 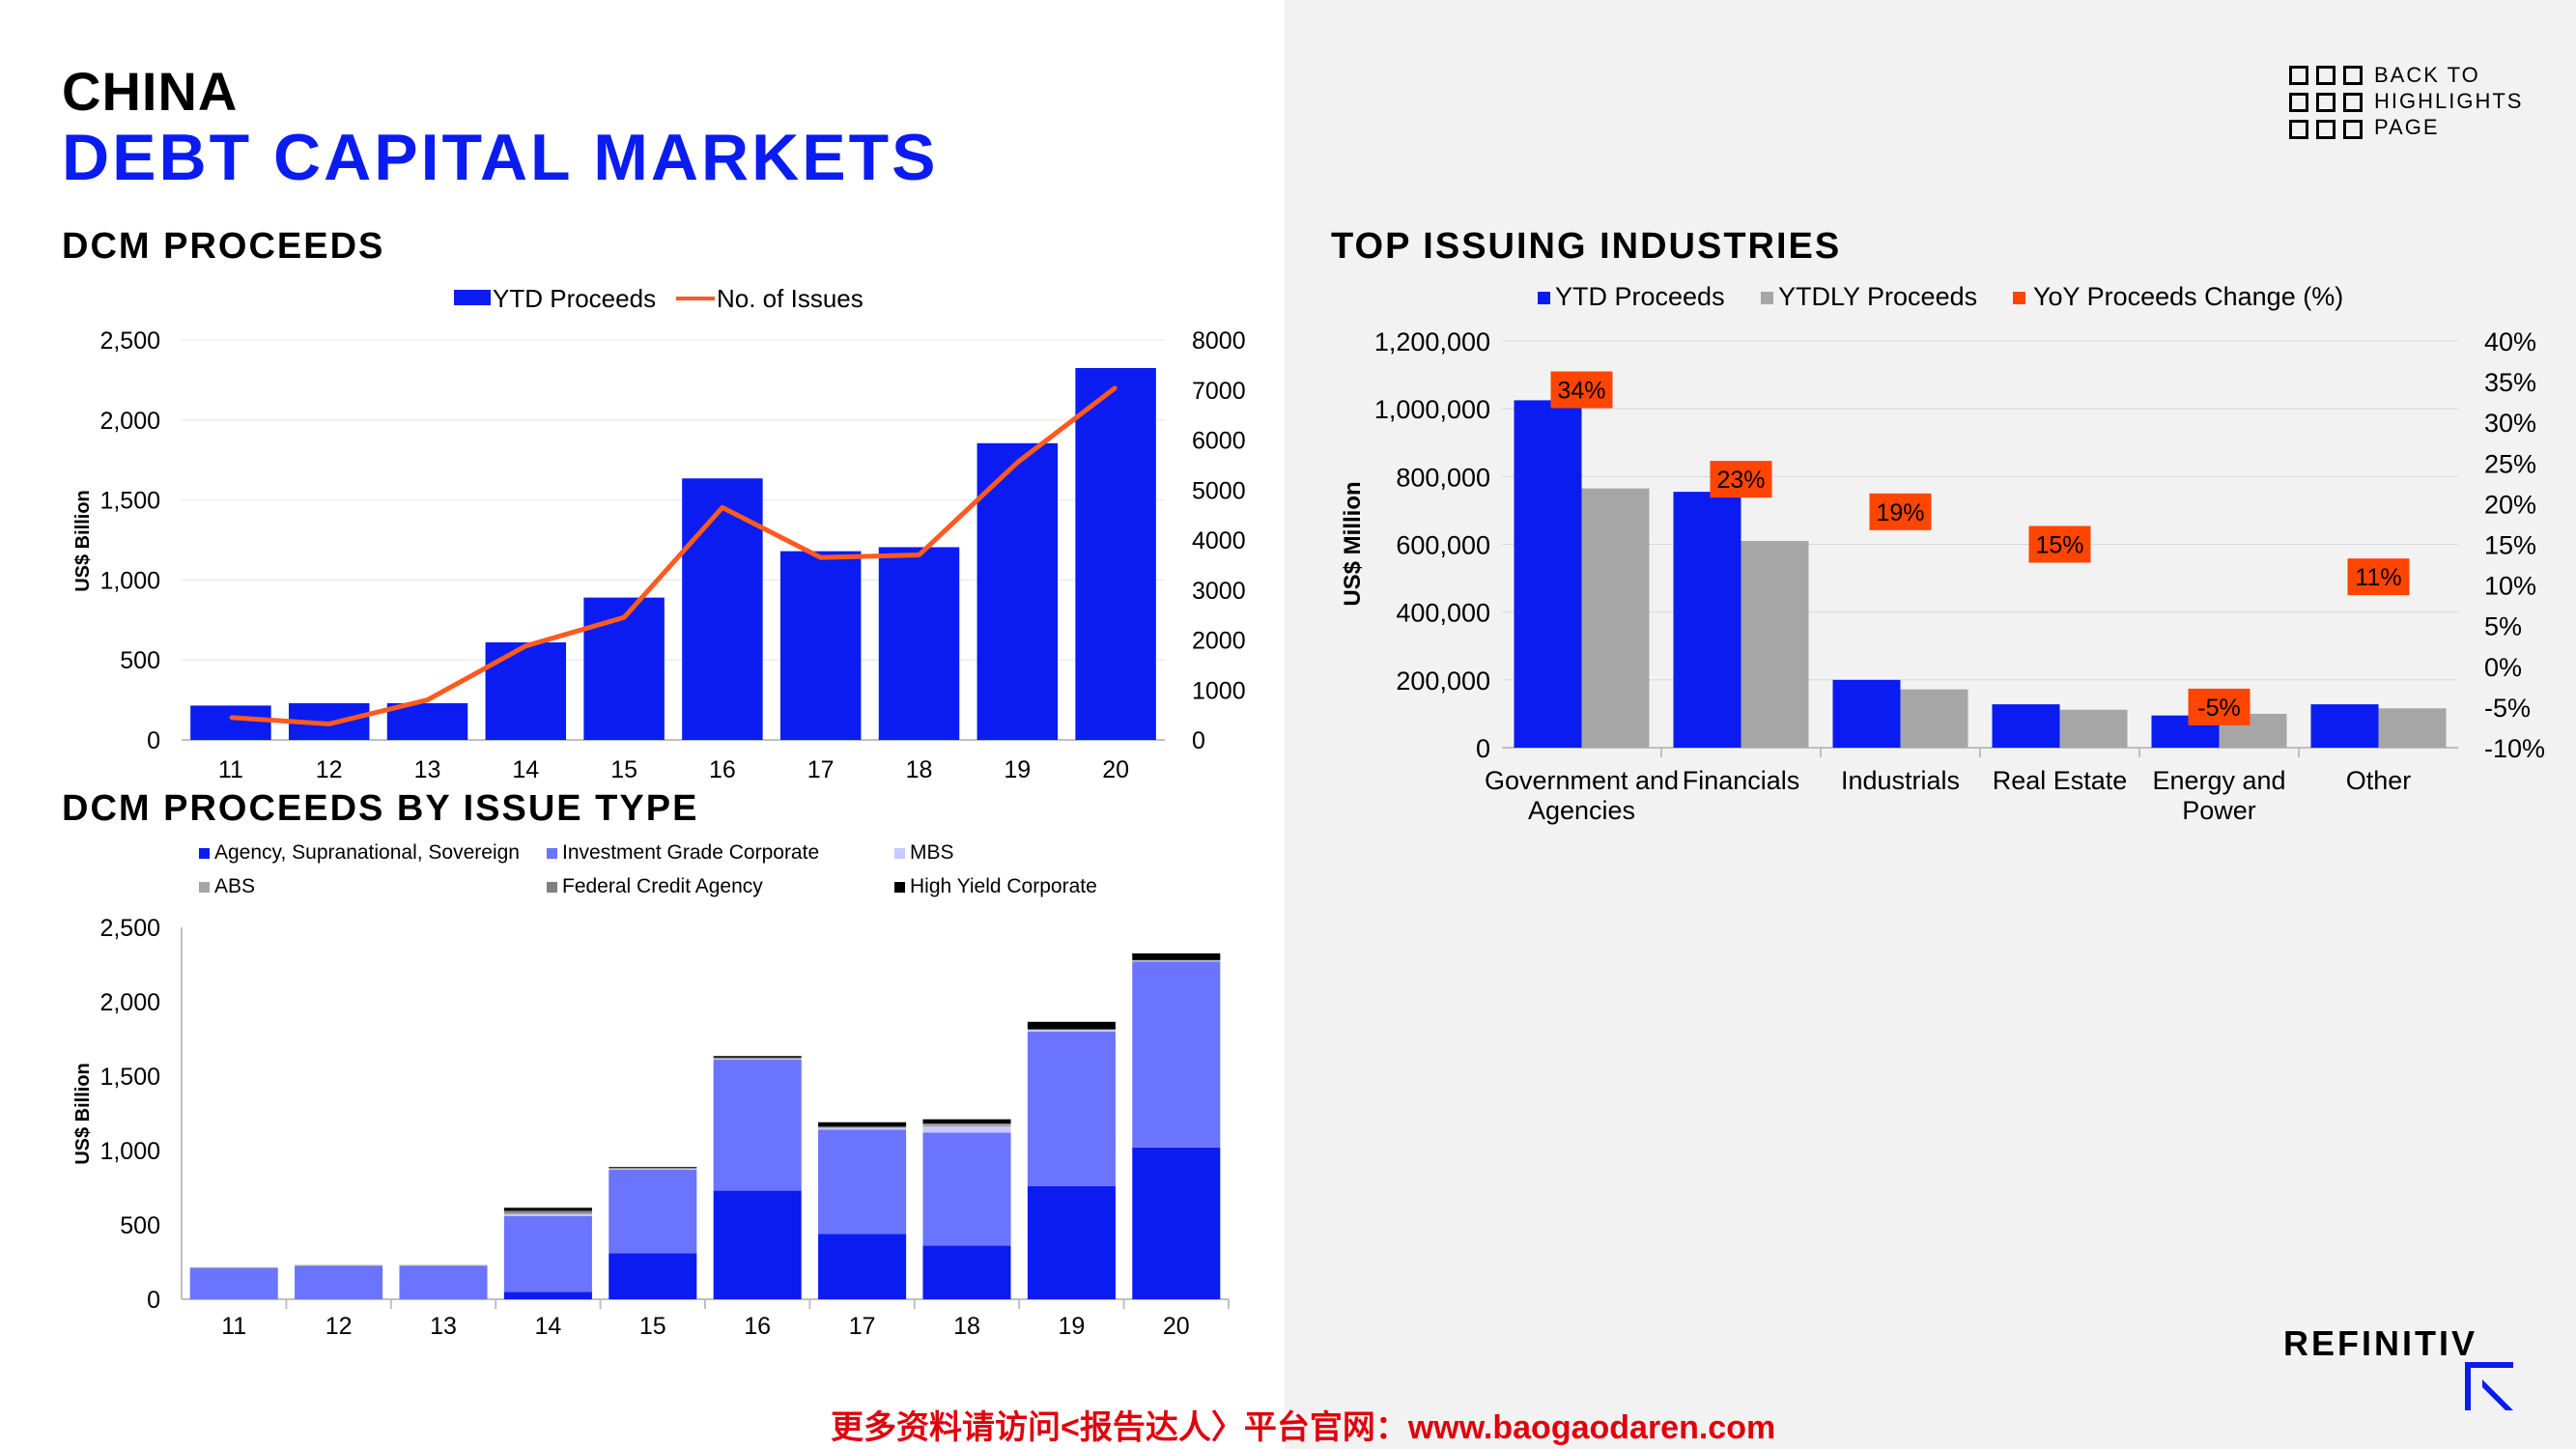 What do you see at coordinates (1443, 545) in the screenshot?
I see `y-tick-label: 600,000` at bounding box center [1443, 545].